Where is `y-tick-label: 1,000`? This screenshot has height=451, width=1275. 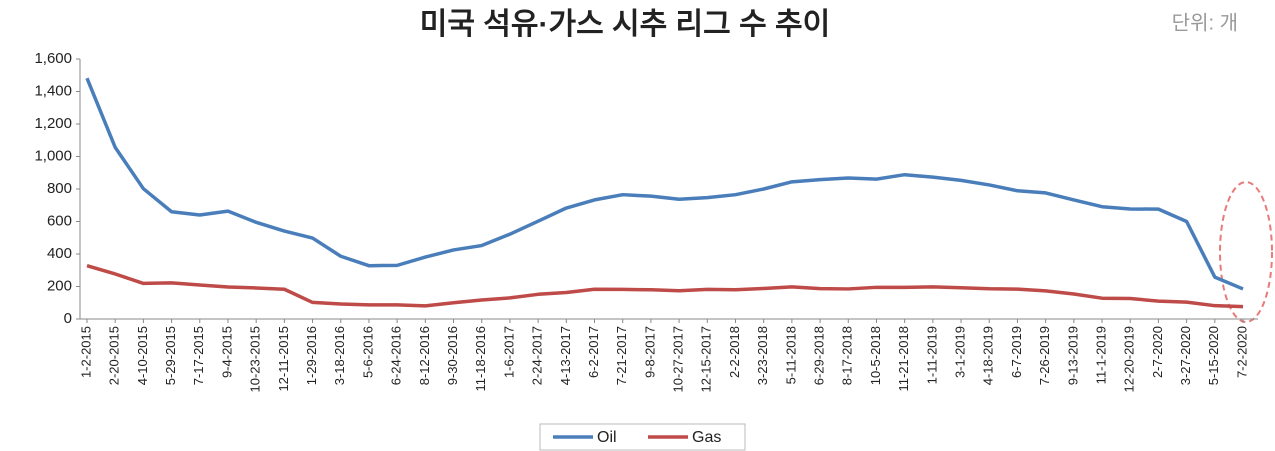 y-tick-label: 1,000 is located at coordinates (53, 155).